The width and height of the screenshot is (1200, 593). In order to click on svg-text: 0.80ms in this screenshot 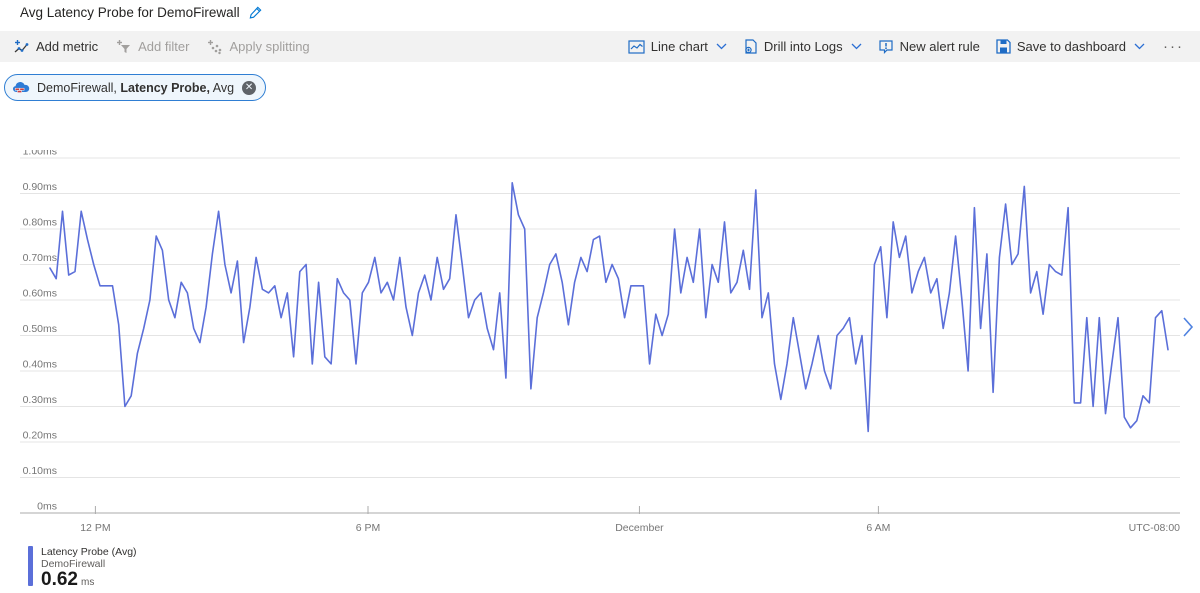, I will do `click(40, 223)`.